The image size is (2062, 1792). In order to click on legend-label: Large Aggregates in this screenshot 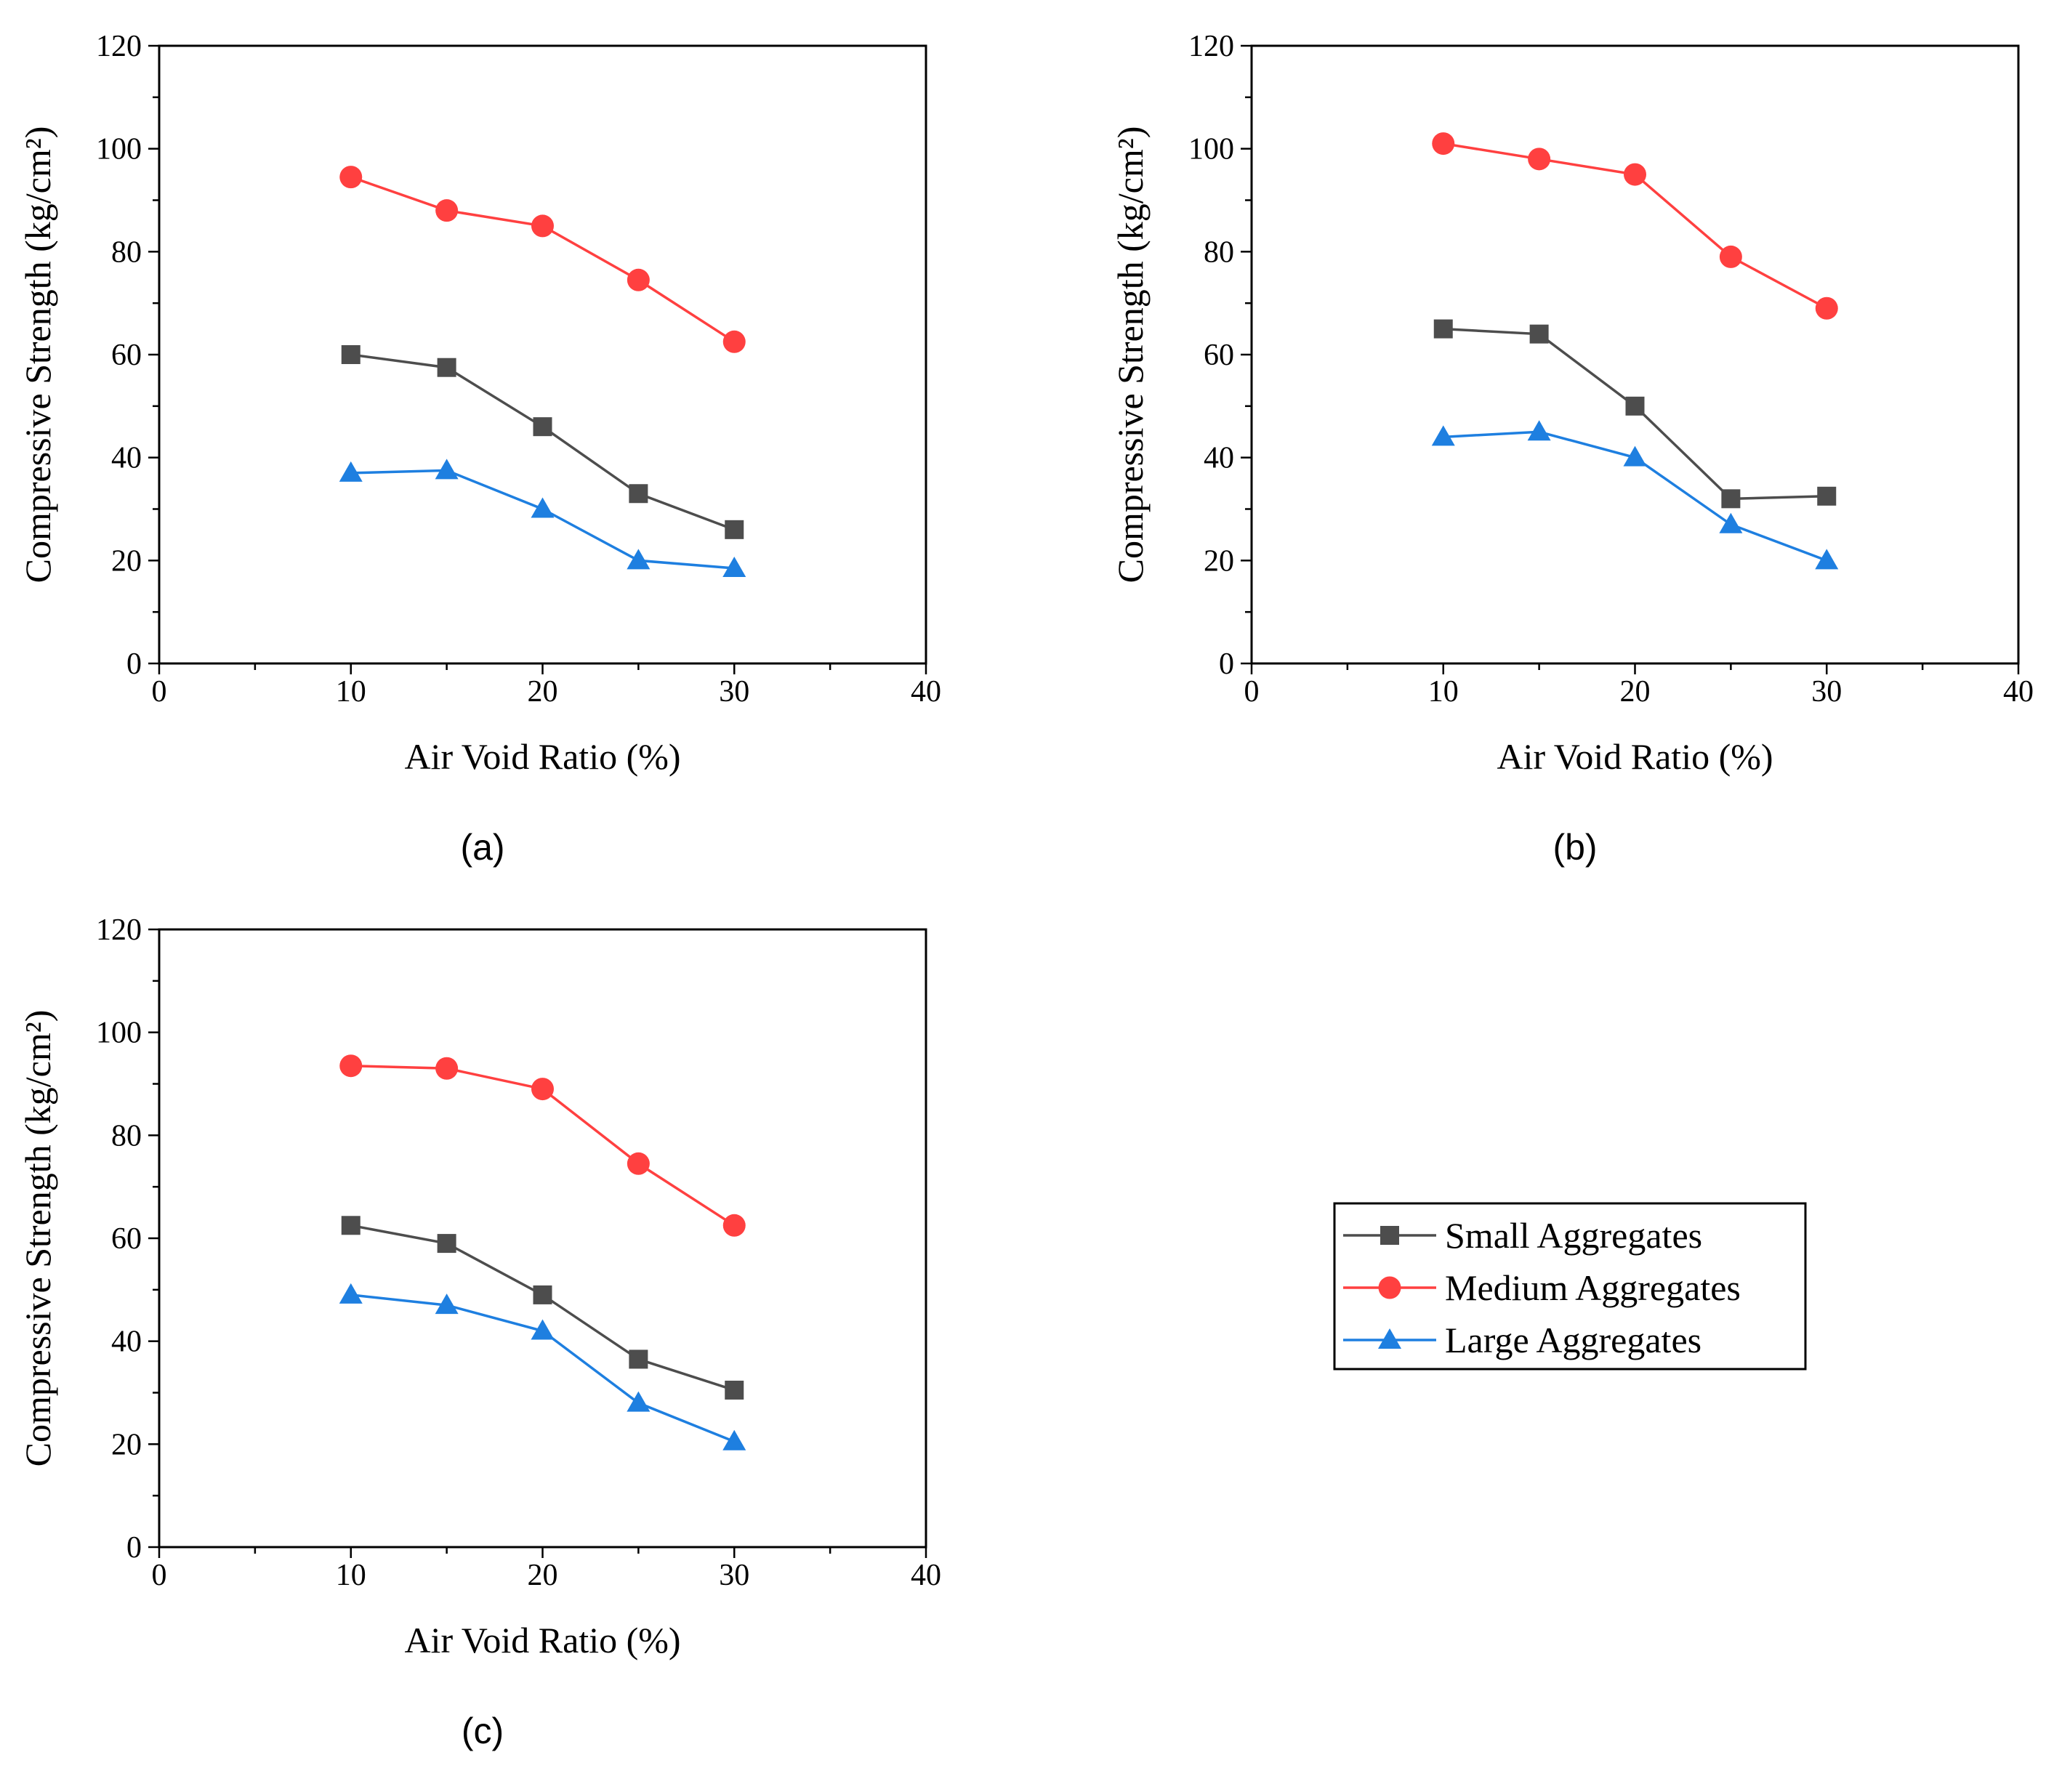, I will do `click(1573, 1340)`.